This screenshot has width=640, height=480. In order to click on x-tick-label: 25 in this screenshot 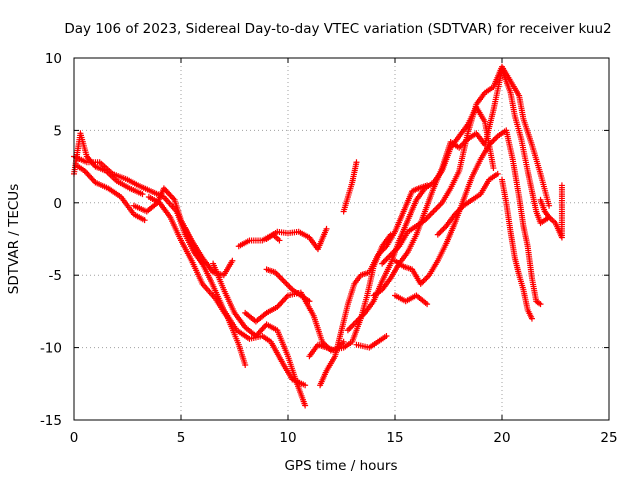, I will do `click(608, 438)`.